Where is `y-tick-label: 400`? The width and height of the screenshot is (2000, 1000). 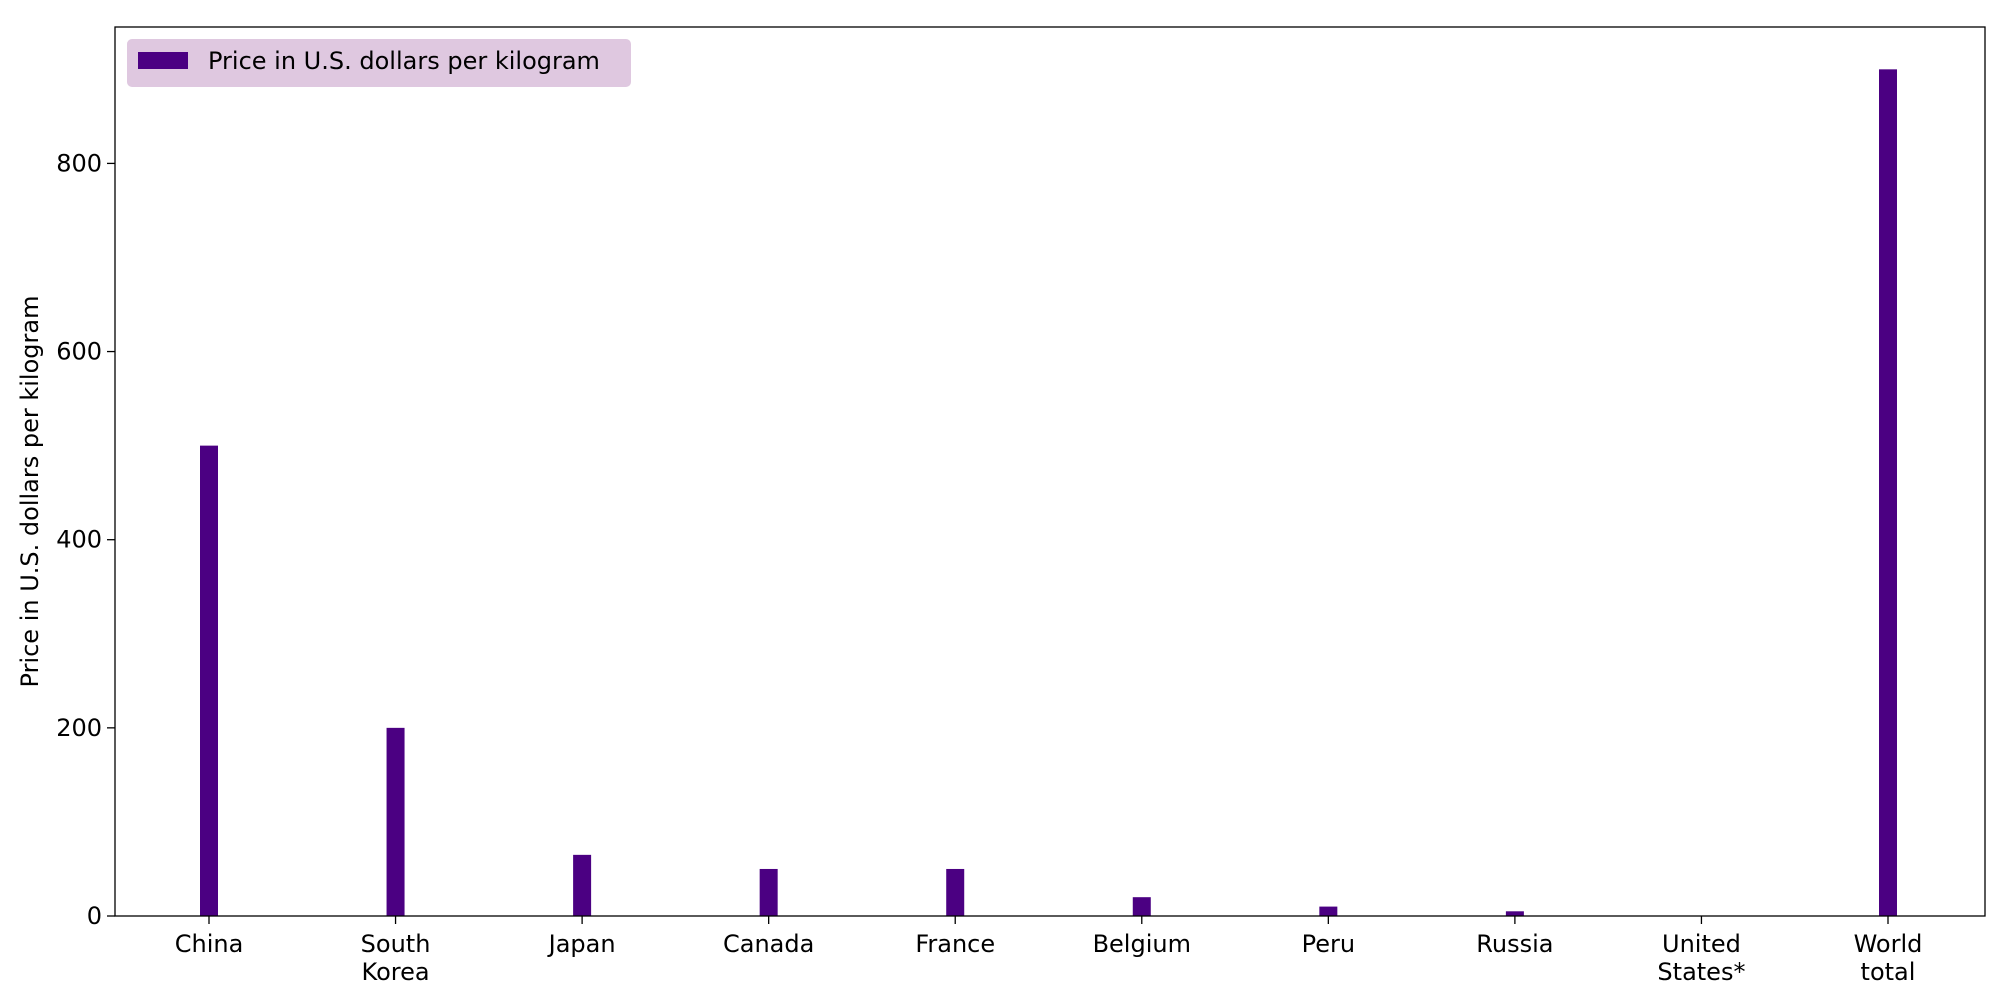
y-tick-label: 400 is located at coordinates (79, 540).